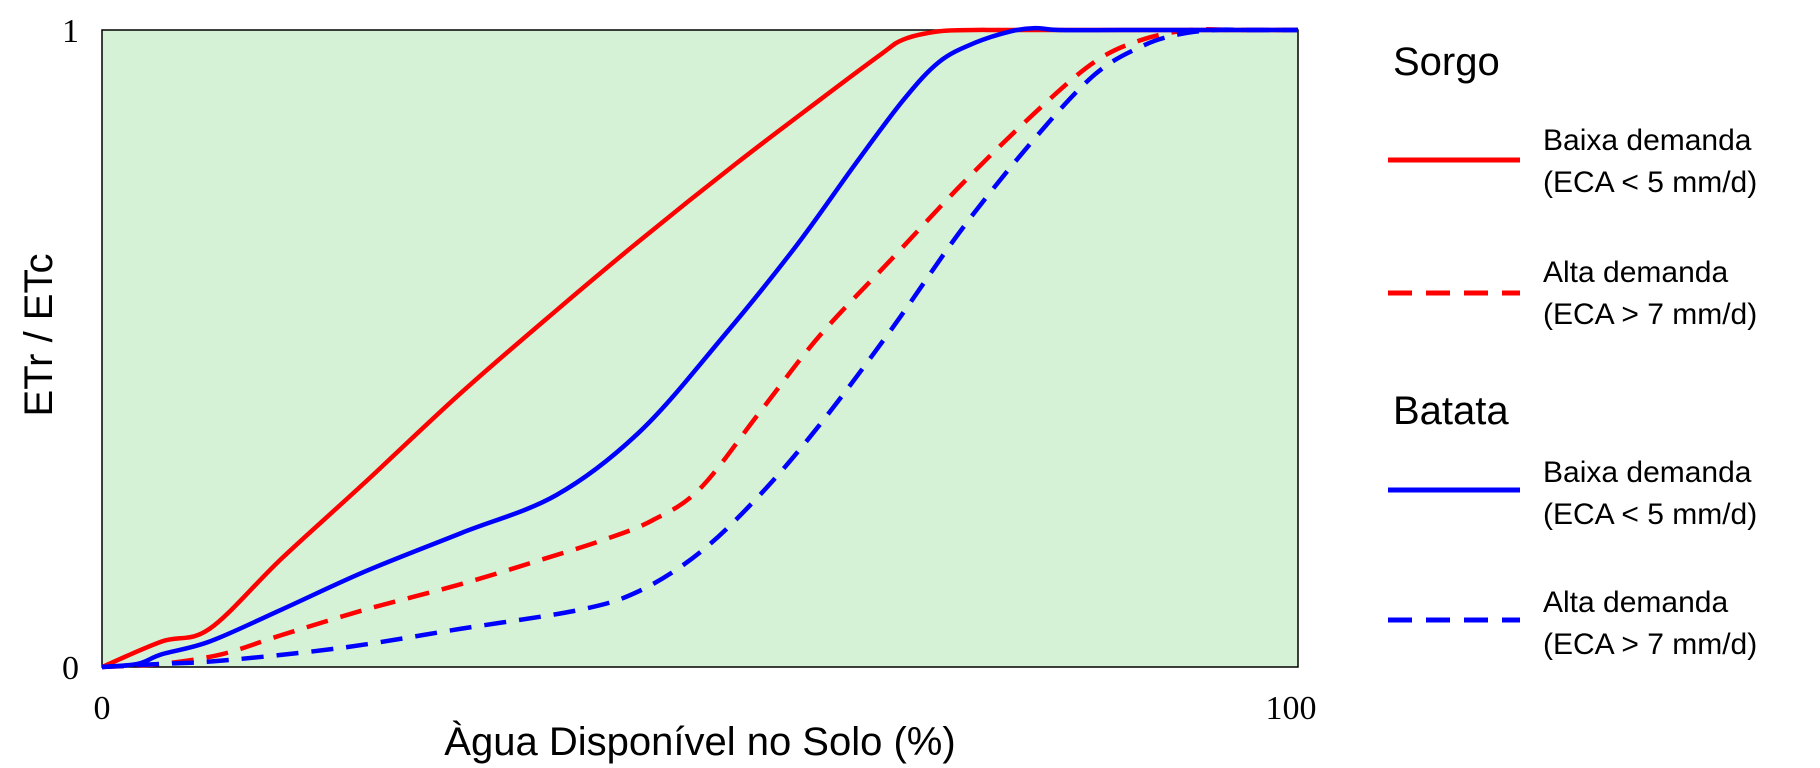 The height and width of the screenshot is (768, 1820). What do you see at coordinates (1291, 708) in the screenshot?
I see `x-tick-label-right: 100` at bounding box center [1291, 708].